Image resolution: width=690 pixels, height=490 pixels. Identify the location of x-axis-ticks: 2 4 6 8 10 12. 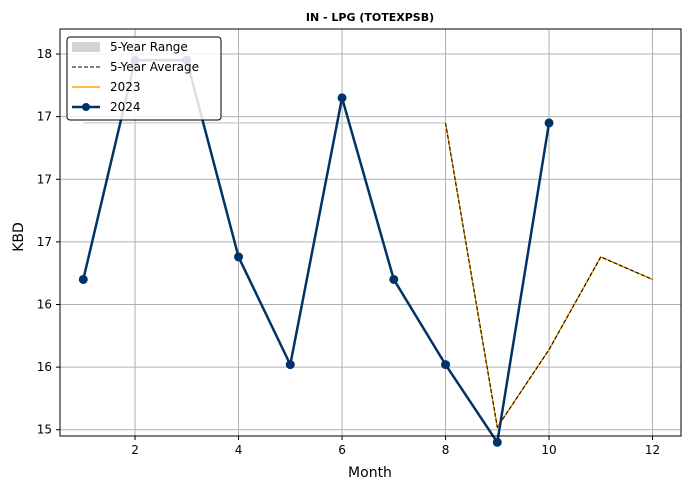
(395, 446).